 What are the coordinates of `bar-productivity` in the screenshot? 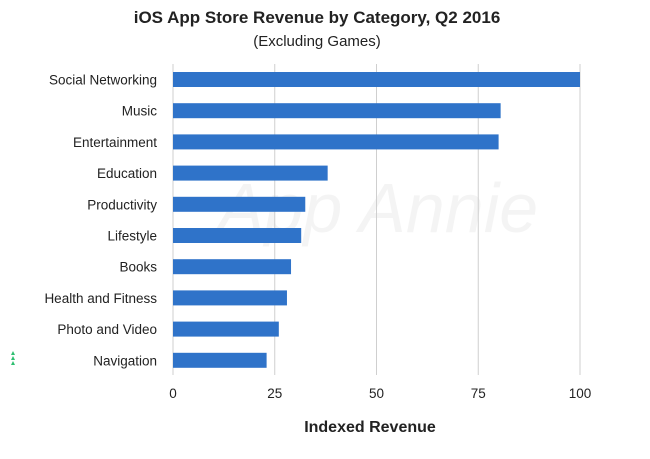 It's located at (239, 204).